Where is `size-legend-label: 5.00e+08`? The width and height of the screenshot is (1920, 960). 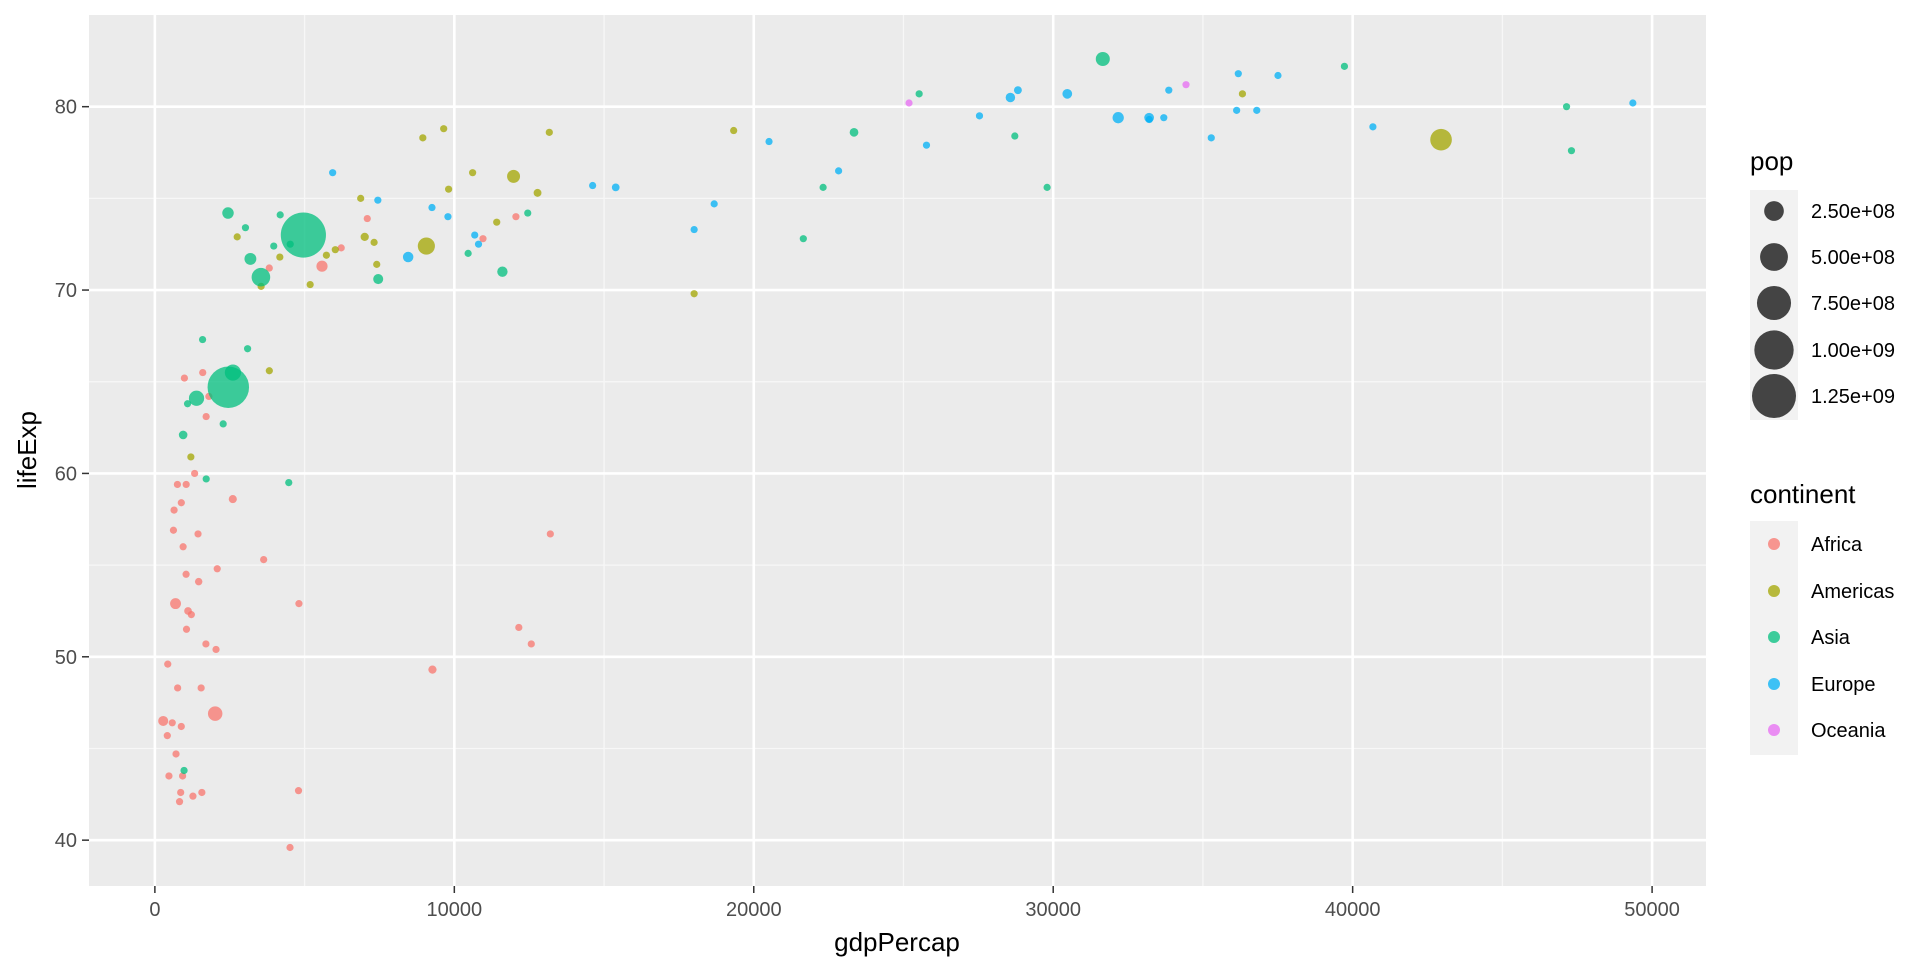
size-legend-label: 5.00e+08 is located at coordinates (1853, 258).